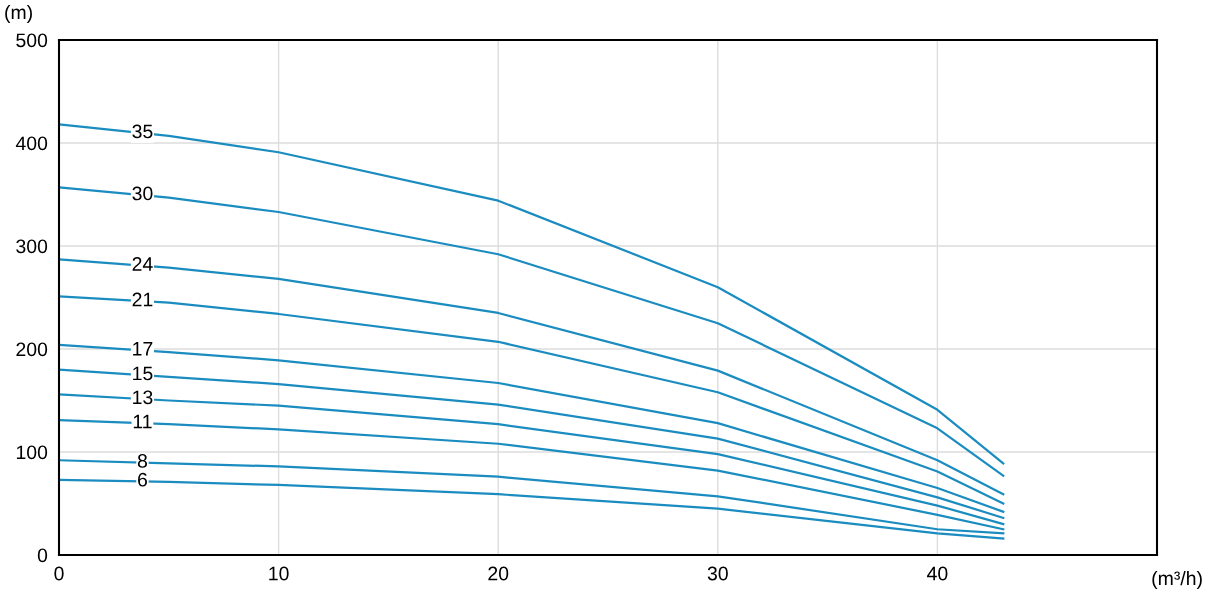 The image size is (1207, 593). What do you see at coordinates (32, 40) in the screenshot?
I see `y-tick-label: 500` at bounding box center [32, 40].